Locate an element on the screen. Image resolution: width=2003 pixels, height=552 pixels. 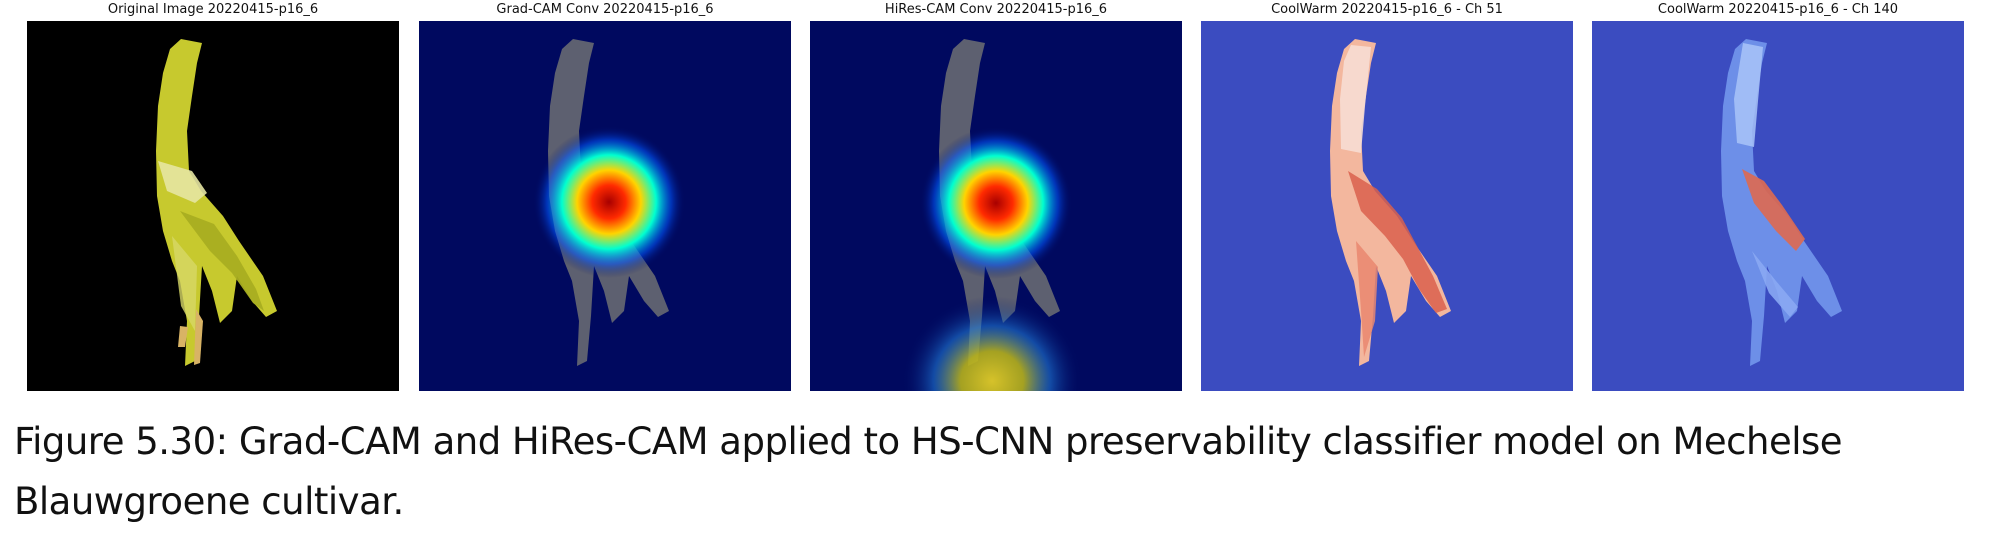
panel-title: HiRes-CAM Conv 20220415-p16_6 is located at coordinates (996, 9).